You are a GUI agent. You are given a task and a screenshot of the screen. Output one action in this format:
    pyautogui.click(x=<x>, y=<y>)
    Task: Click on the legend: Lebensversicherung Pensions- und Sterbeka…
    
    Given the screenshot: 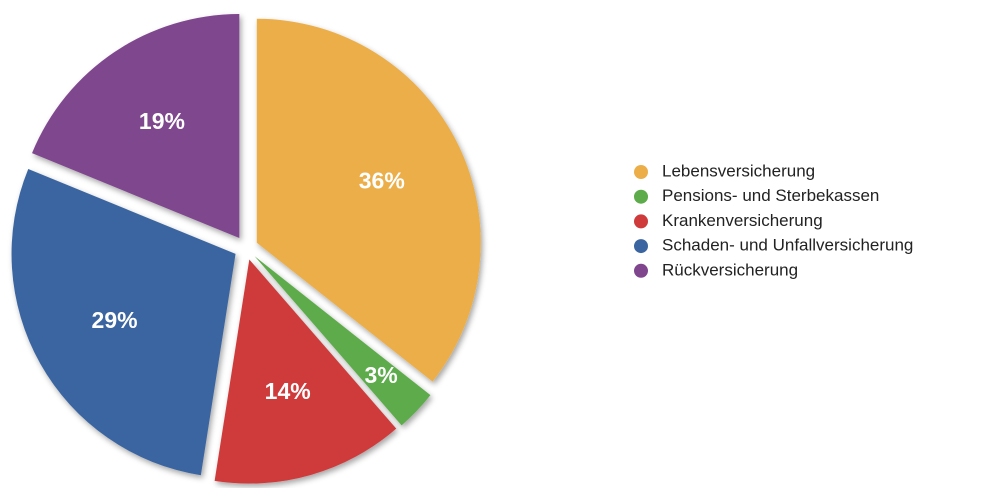 What is the action you would take?
    pyautogui.click(x=773, y=220)
    